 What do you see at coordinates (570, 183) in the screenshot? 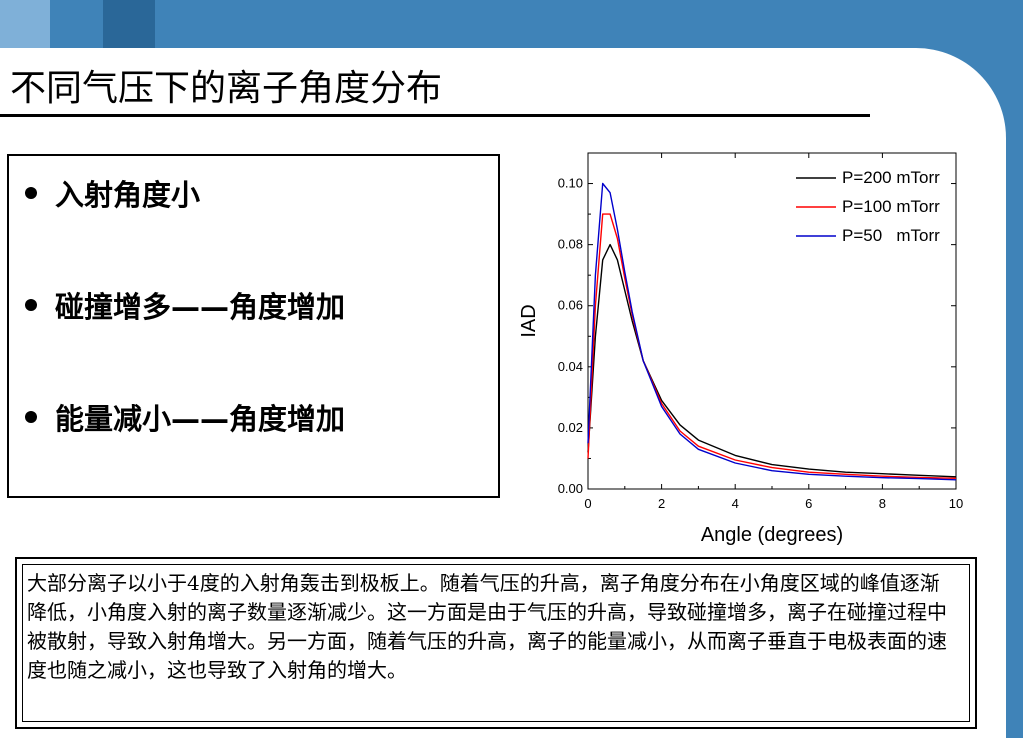
I see `y-tick-label: 0.10` at bounding box center [570, 183].